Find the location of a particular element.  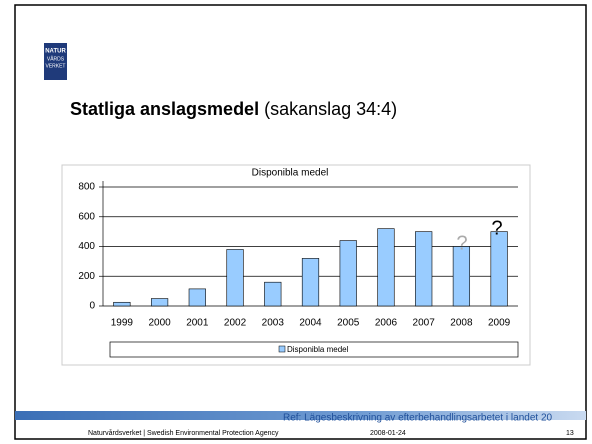

x-tick-label: 2003 is located at coordinates (273, 323).